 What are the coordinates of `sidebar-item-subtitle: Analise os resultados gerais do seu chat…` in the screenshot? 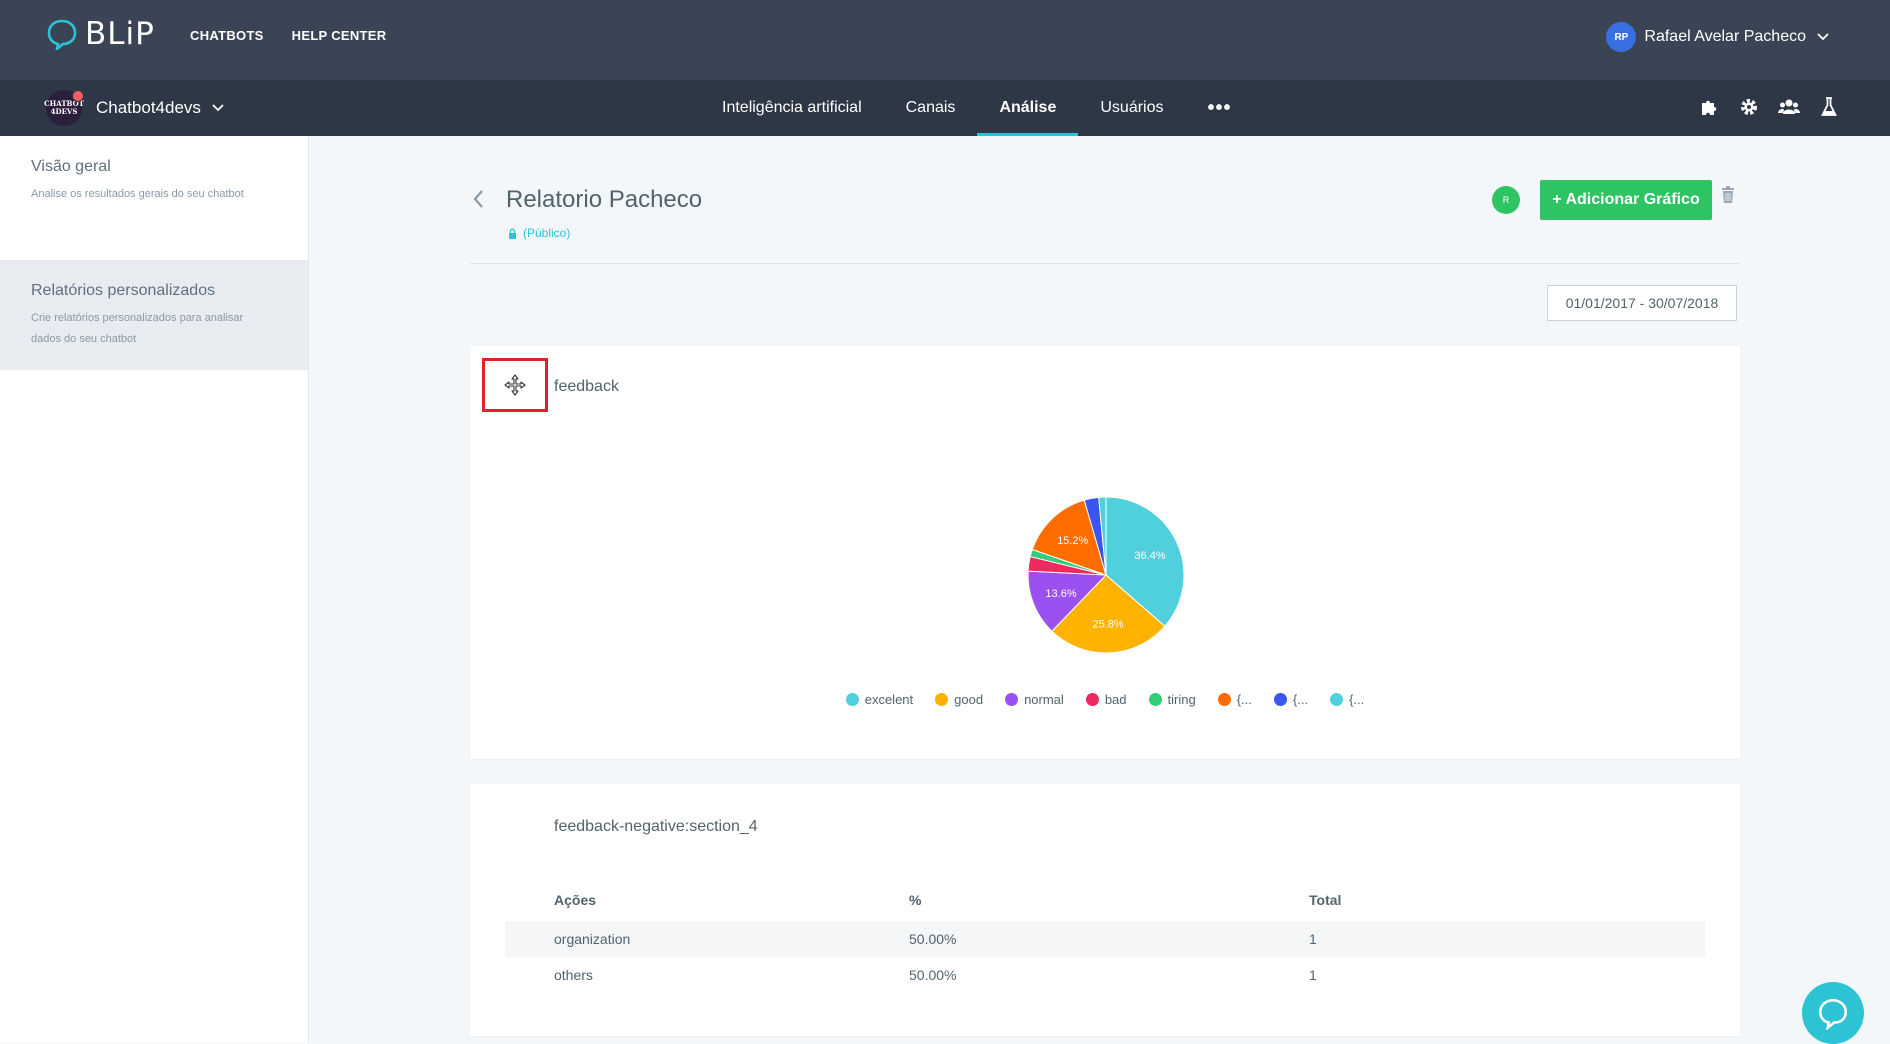 It's located at (137, 194).